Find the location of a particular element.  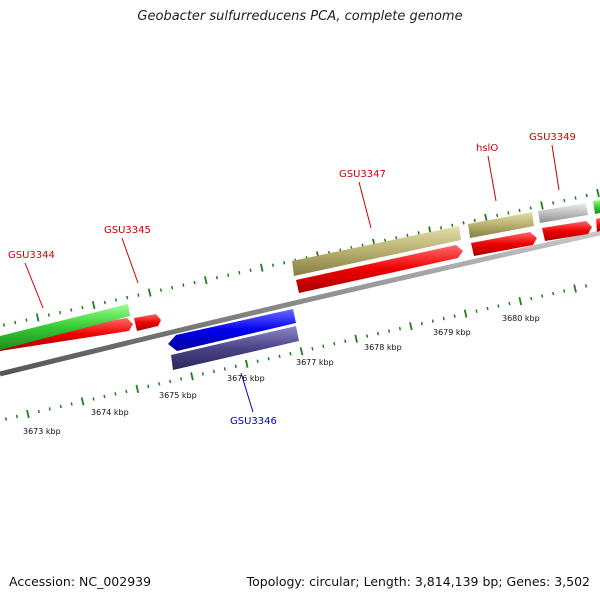

scale-label-3676: 3676 kbp is located at coordinates (246, 378).